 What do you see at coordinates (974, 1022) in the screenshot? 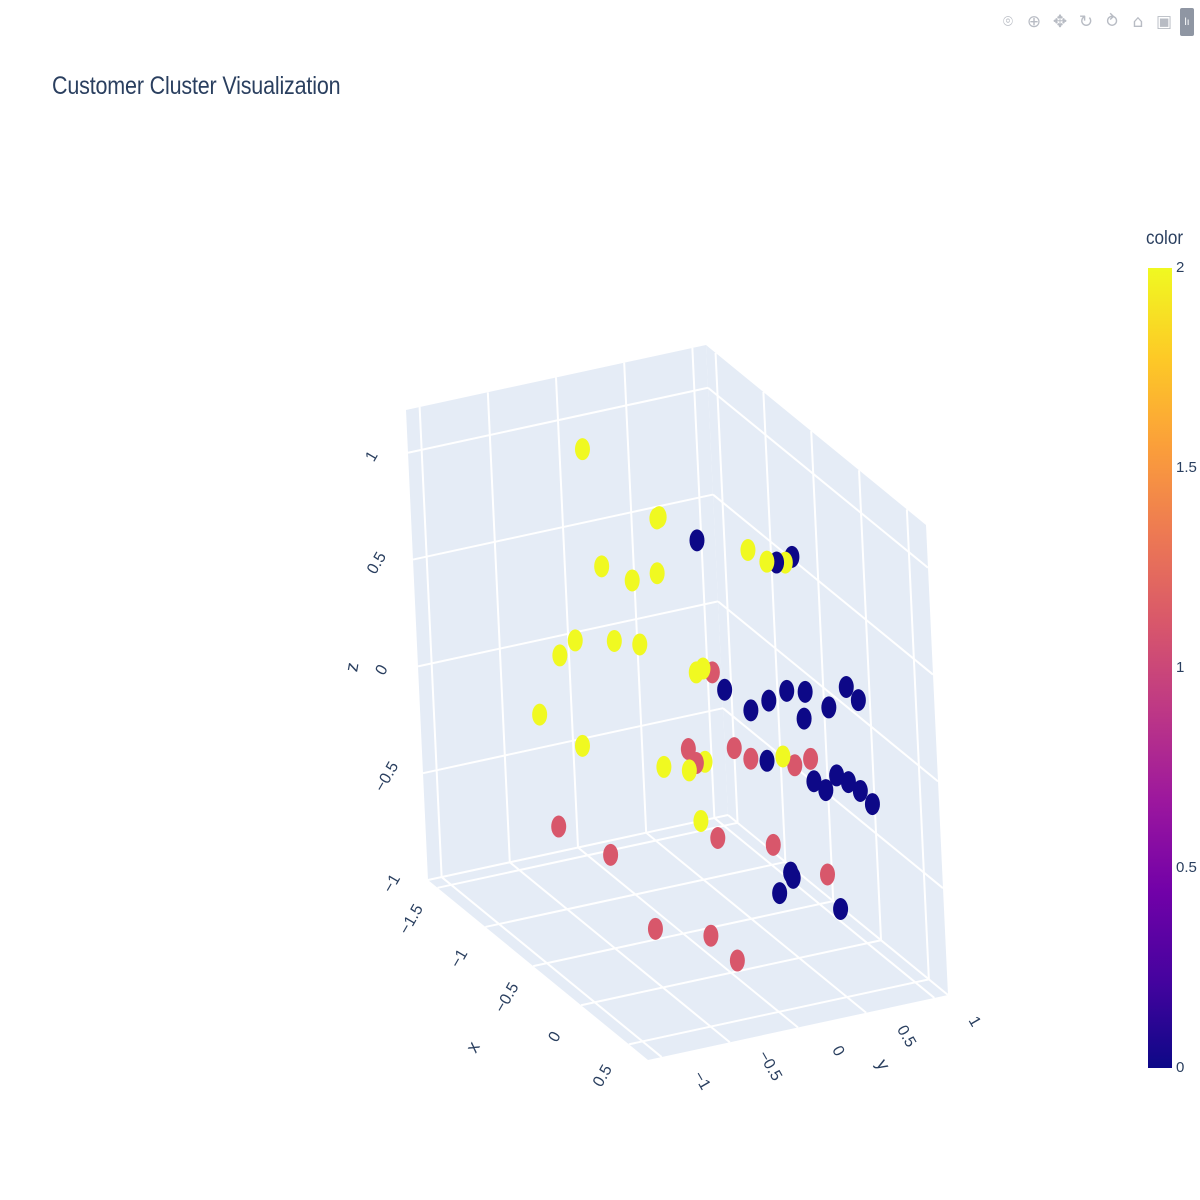
I see `y-tick-label: 1` at bounding box center [974, 1022].